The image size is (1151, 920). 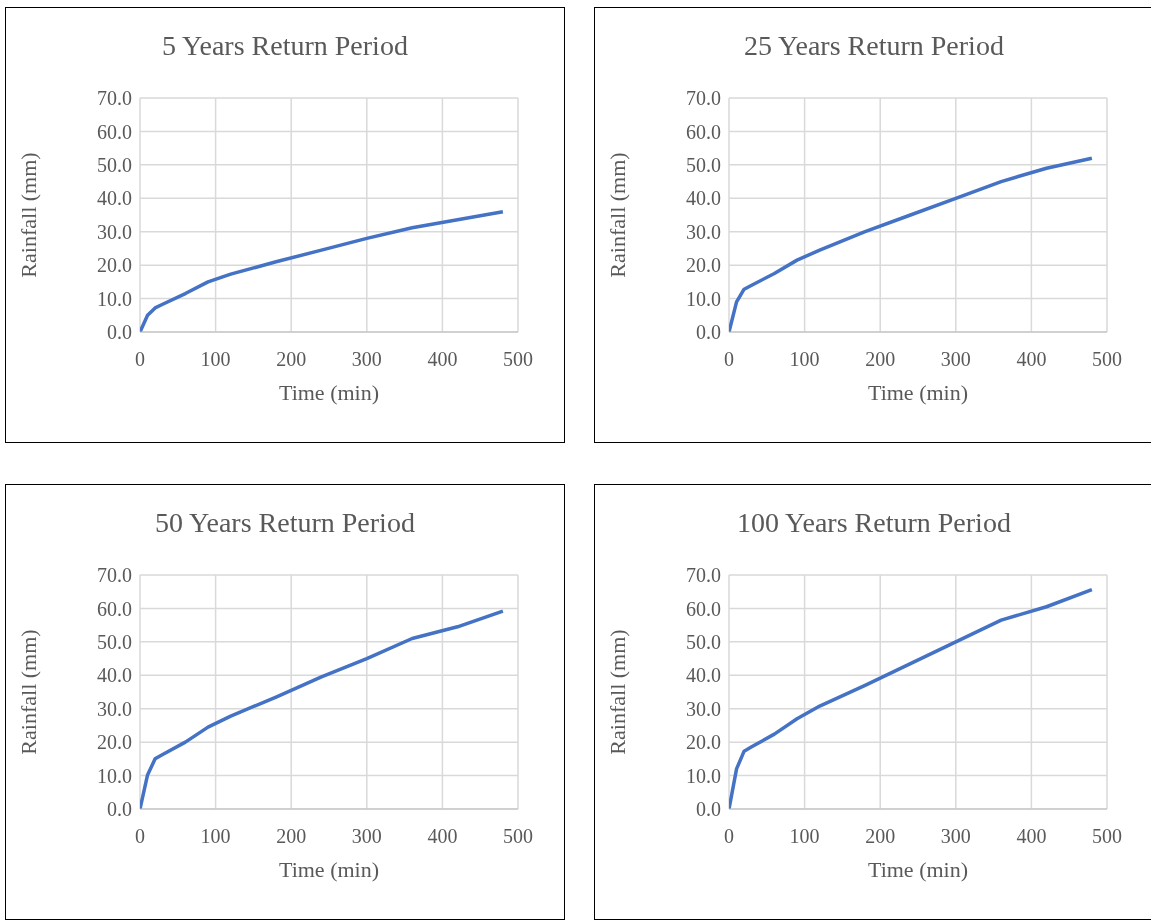 I want to click on chart-title: 25 Years Return Period, so click(x=874, y=46).